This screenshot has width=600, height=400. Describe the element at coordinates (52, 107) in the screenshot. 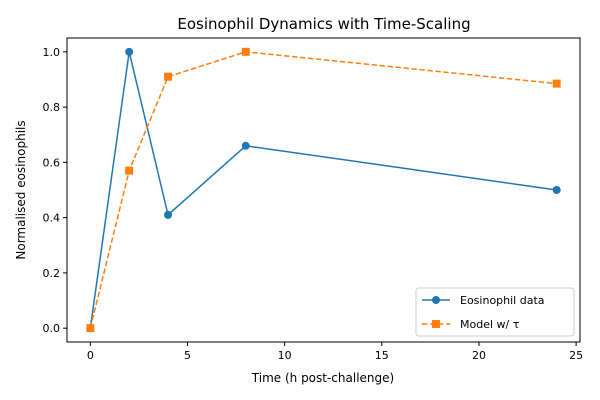

I see `y-tick-label: 0.8` at that location.